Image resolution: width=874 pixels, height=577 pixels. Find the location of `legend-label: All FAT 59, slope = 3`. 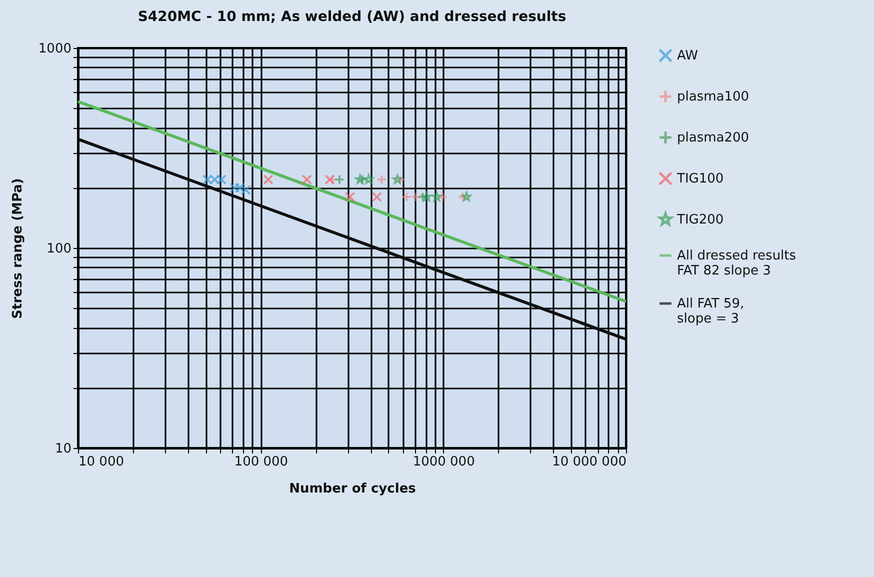

legend-label: All FAT 59, slope = 3 is located at coordinates (710, 311).